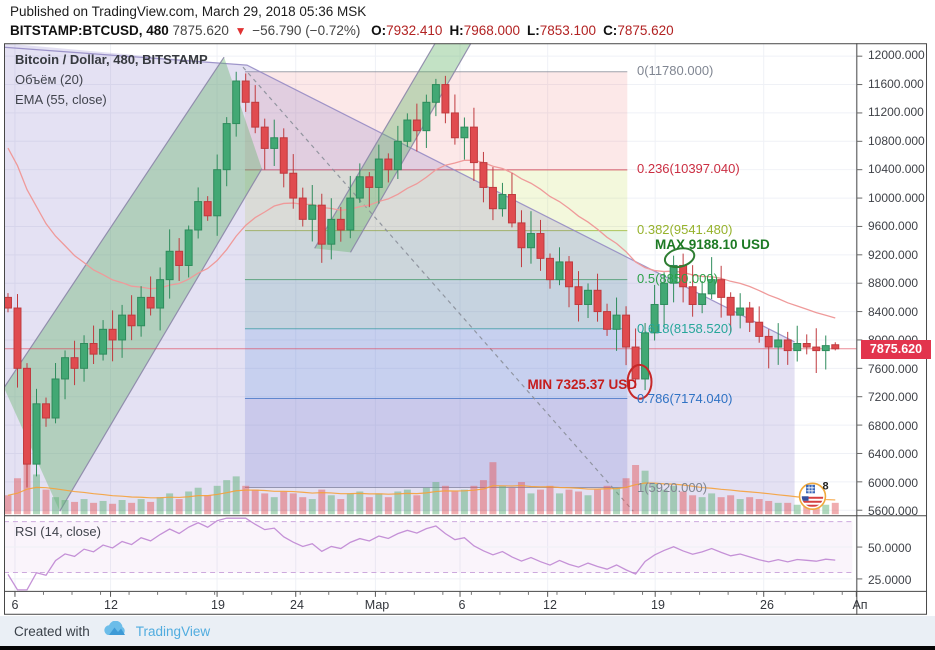 This screenshot has height=650, width=935. Describe the element at coordinates (688, 169) in the screenshot. I see `fib-level-label: 0.236(10397.040)` at that location.